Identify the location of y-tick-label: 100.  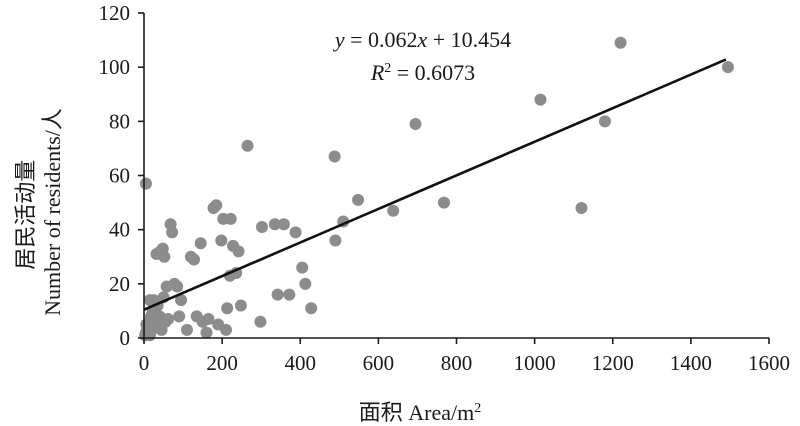
(115, 67).